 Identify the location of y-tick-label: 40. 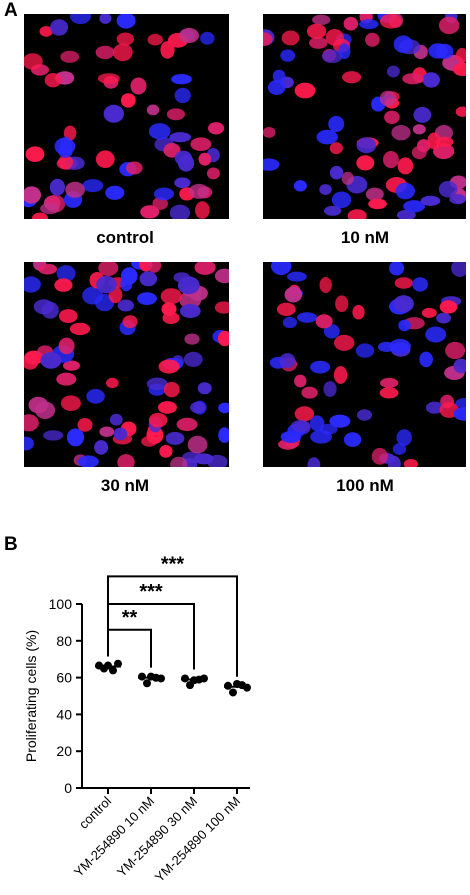
(64, 714).